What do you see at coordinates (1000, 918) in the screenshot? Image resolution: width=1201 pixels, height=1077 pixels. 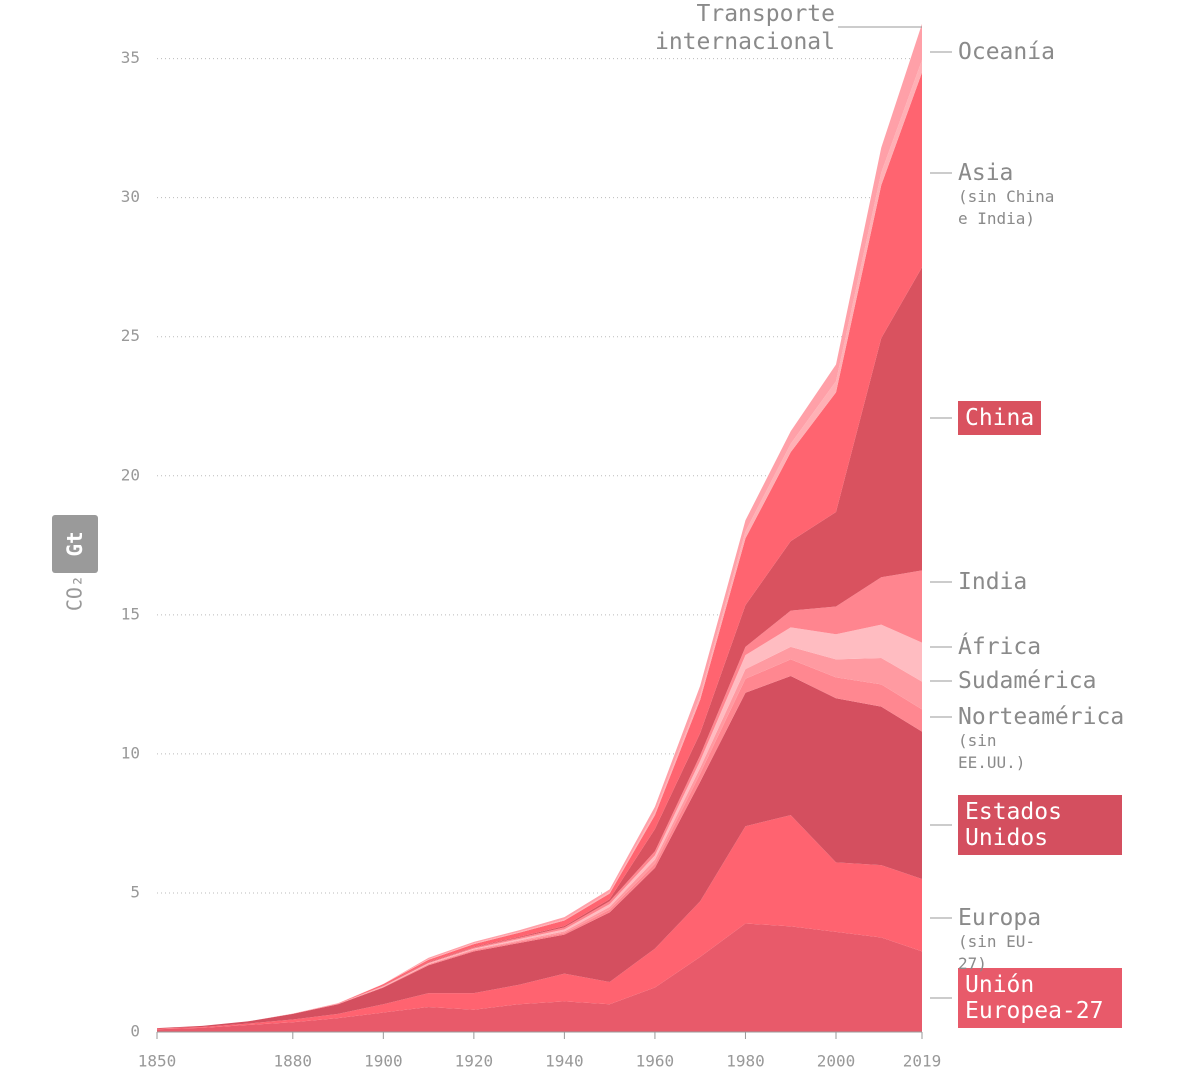 I see `legend-label: Europa` at bounding box center [1000, 918].